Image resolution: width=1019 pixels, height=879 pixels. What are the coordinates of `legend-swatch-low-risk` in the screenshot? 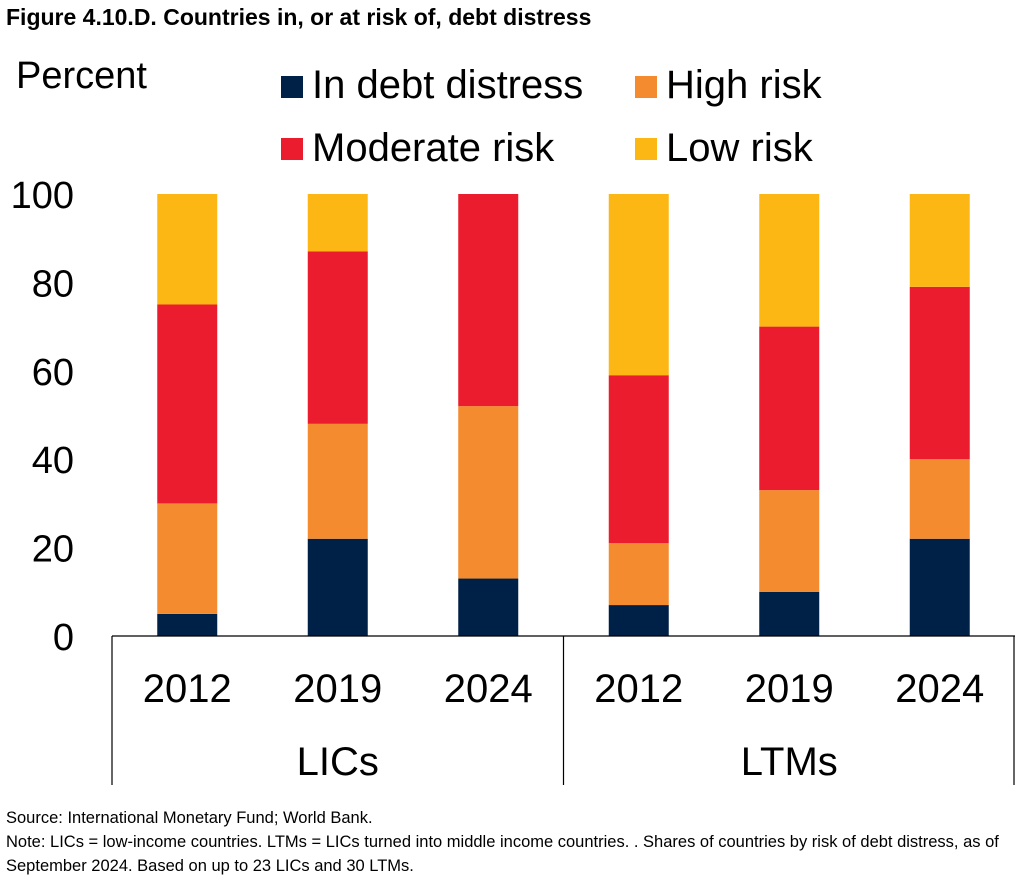 It's located at (646, 149).